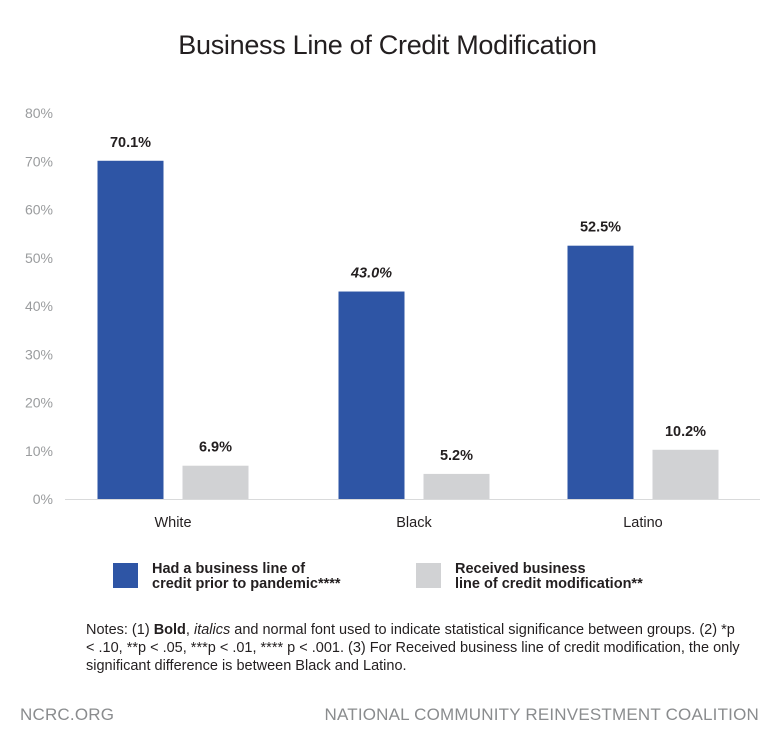 This screenshot has height=737, width=775. Describe the element at coordinates (215, 482) in the screenshot. I see `bar-white-series2` at that location.